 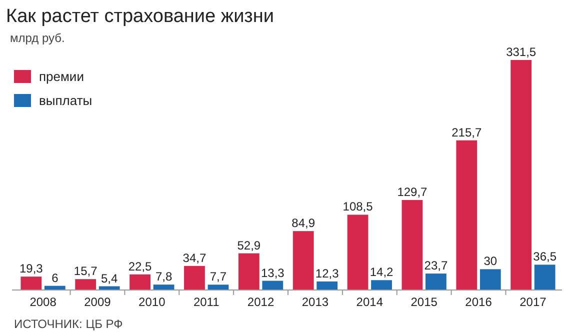 I want to click on data-label: 7,8, so click(x=163, y=277).